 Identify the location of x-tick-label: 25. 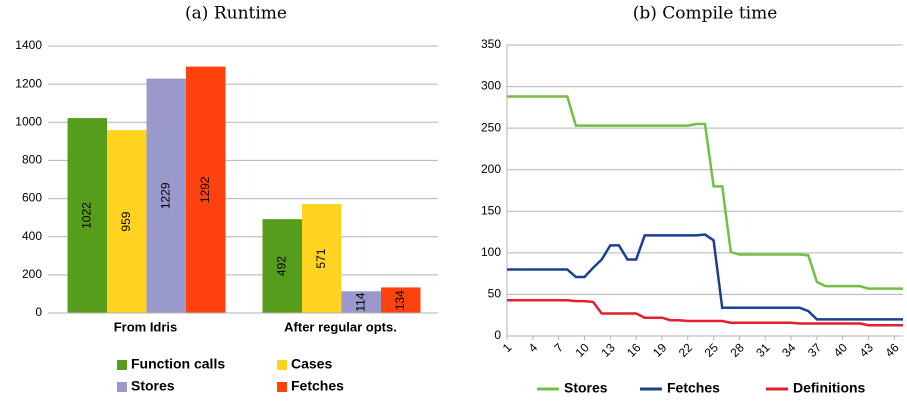
(712, 350).